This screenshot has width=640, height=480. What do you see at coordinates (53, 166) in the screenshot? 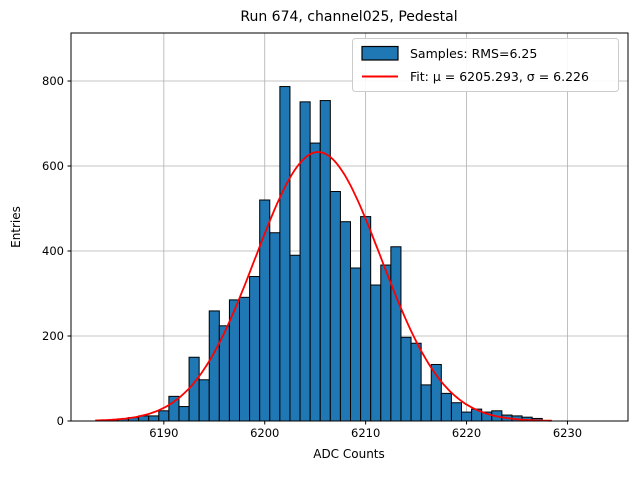
I see `y-tick-label: 600` at bounding box center [53, 166].